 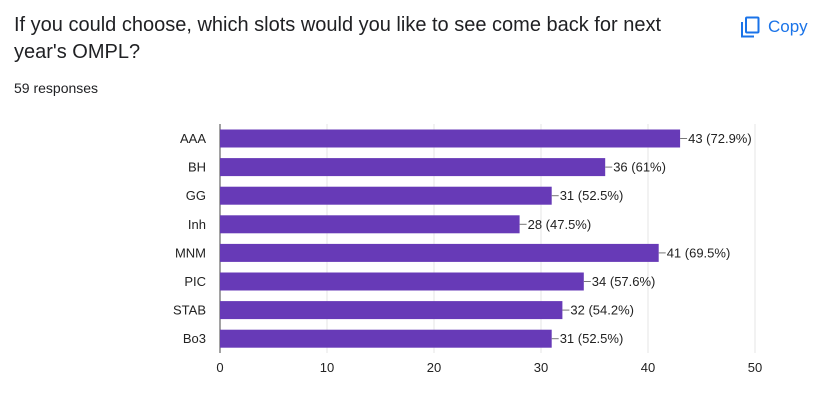 I want to click on x-tick-label: 10, so click(x=327, y=367).